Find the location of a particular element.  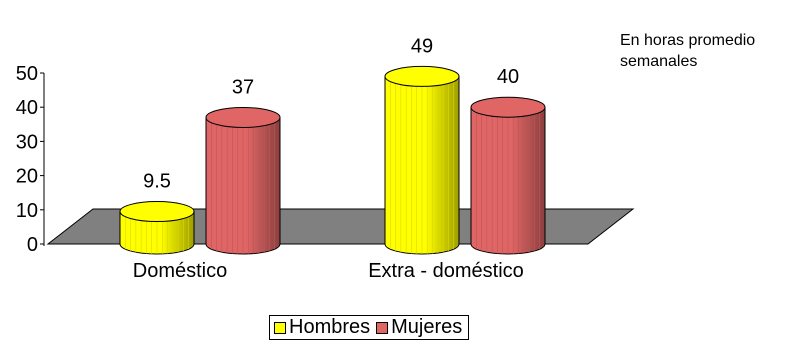

data-label-mujeres-1: 40 is located at coordinates (508, 77).